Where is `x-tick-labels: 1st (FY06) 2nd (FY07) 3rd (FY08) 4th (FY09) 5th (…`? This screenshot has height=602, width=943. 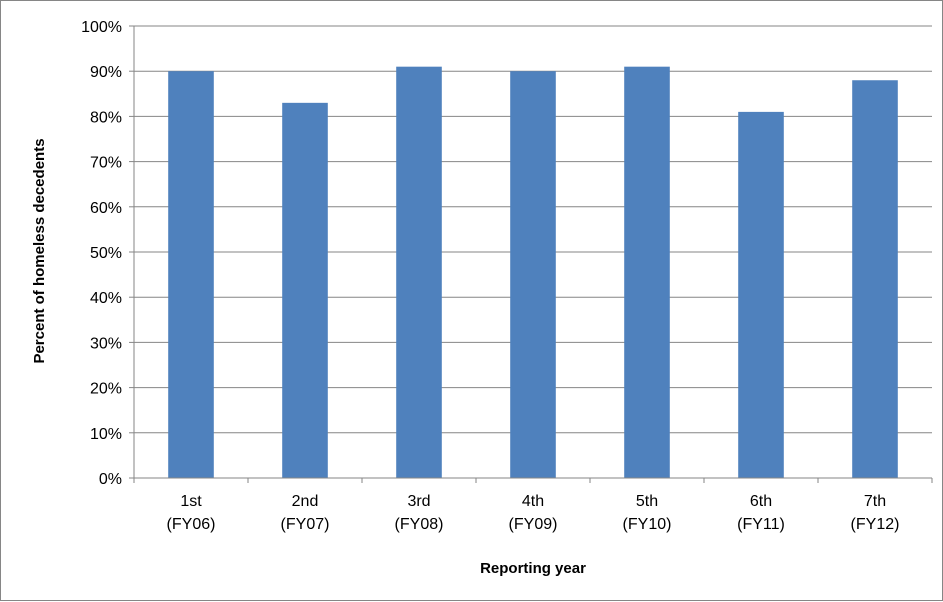
x-tick-labels: 1st (FY06) 2nd (FY07) 3rd (FY08) 4th (FY09) 5th (… is located at coordinates (533, 513).